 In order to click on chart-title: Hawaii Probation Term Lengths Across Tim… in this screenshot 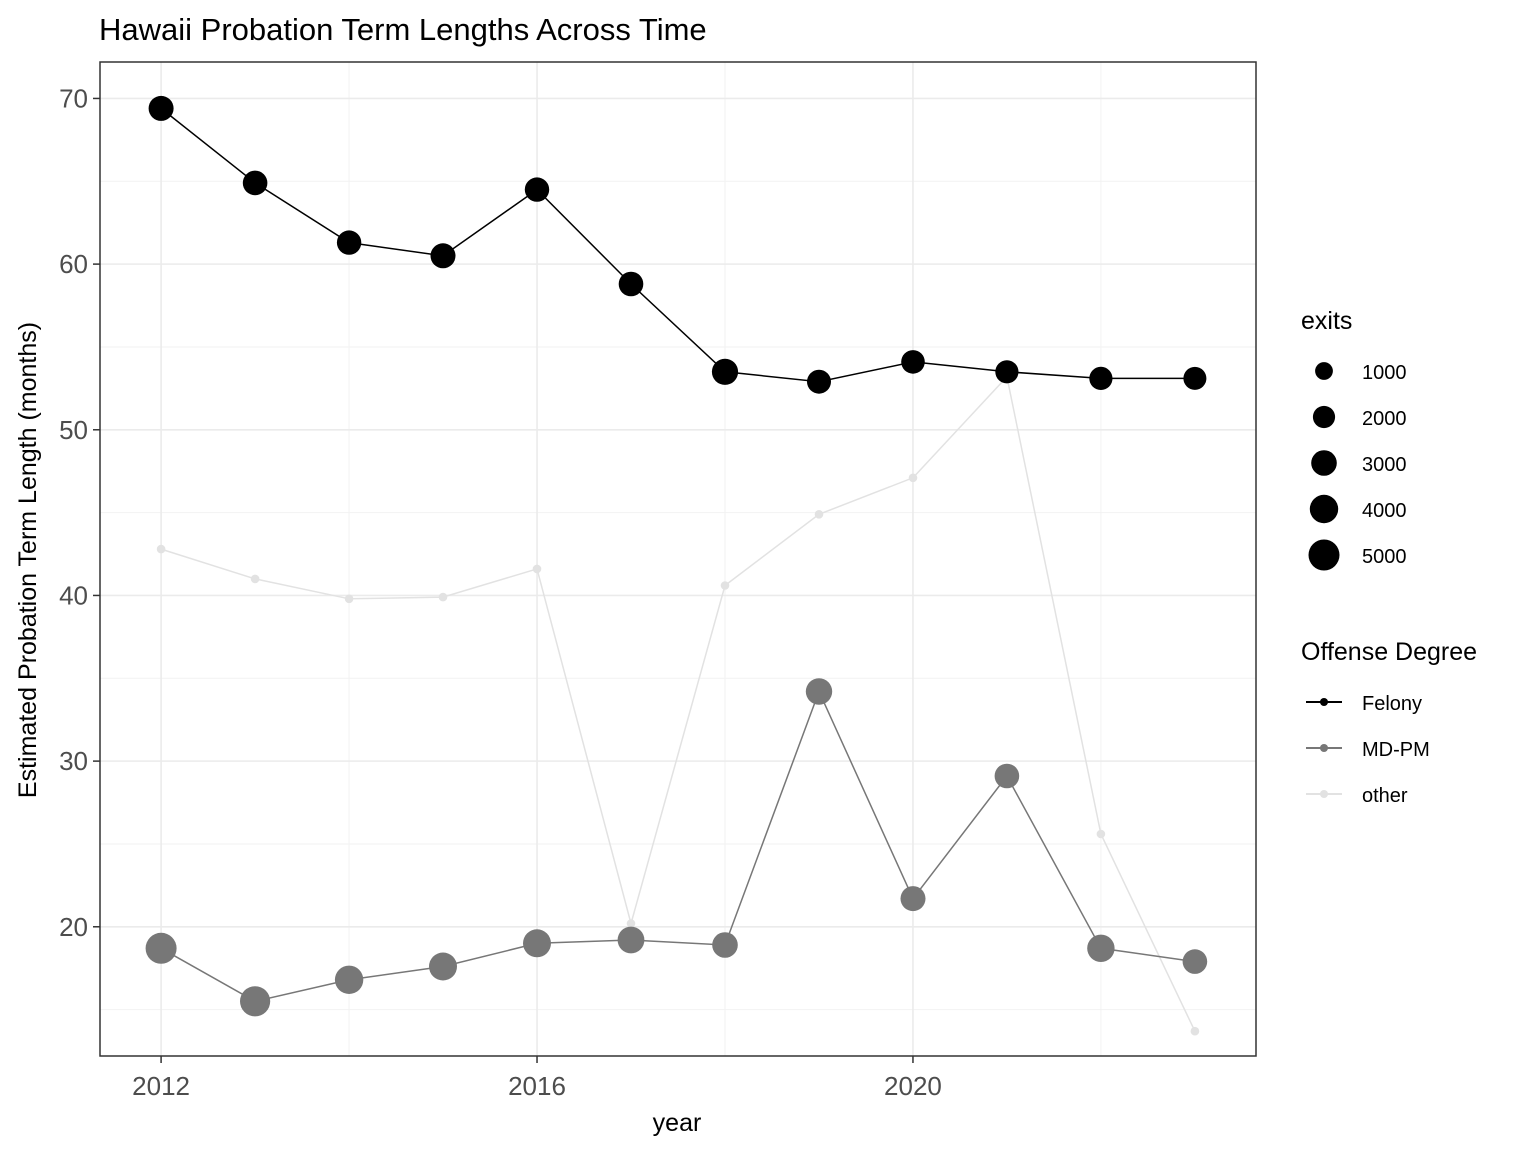, I will do `click(403, 29)`.